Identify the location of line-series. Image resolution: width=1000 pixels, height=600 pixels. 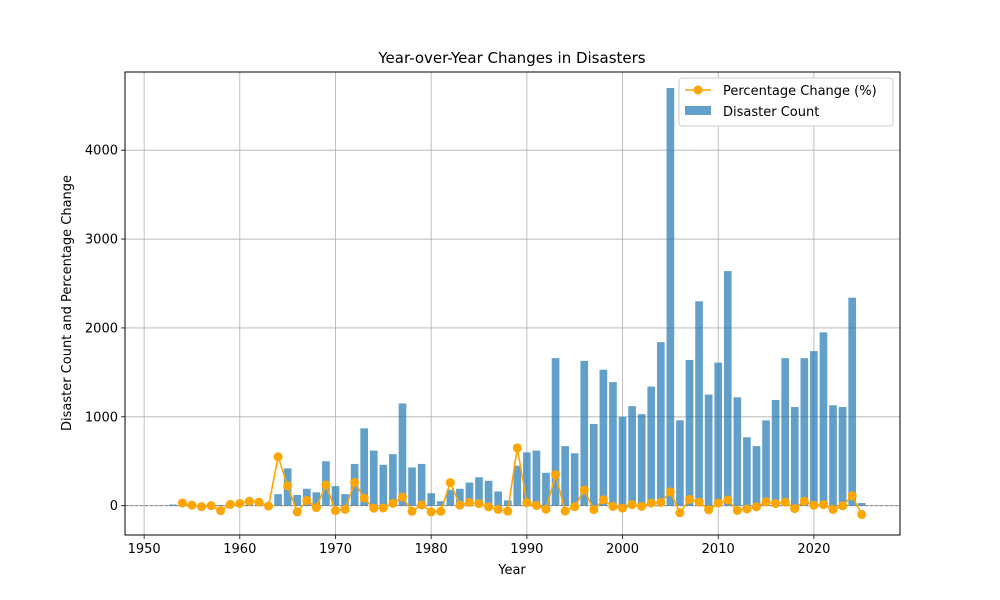
(522, 481).